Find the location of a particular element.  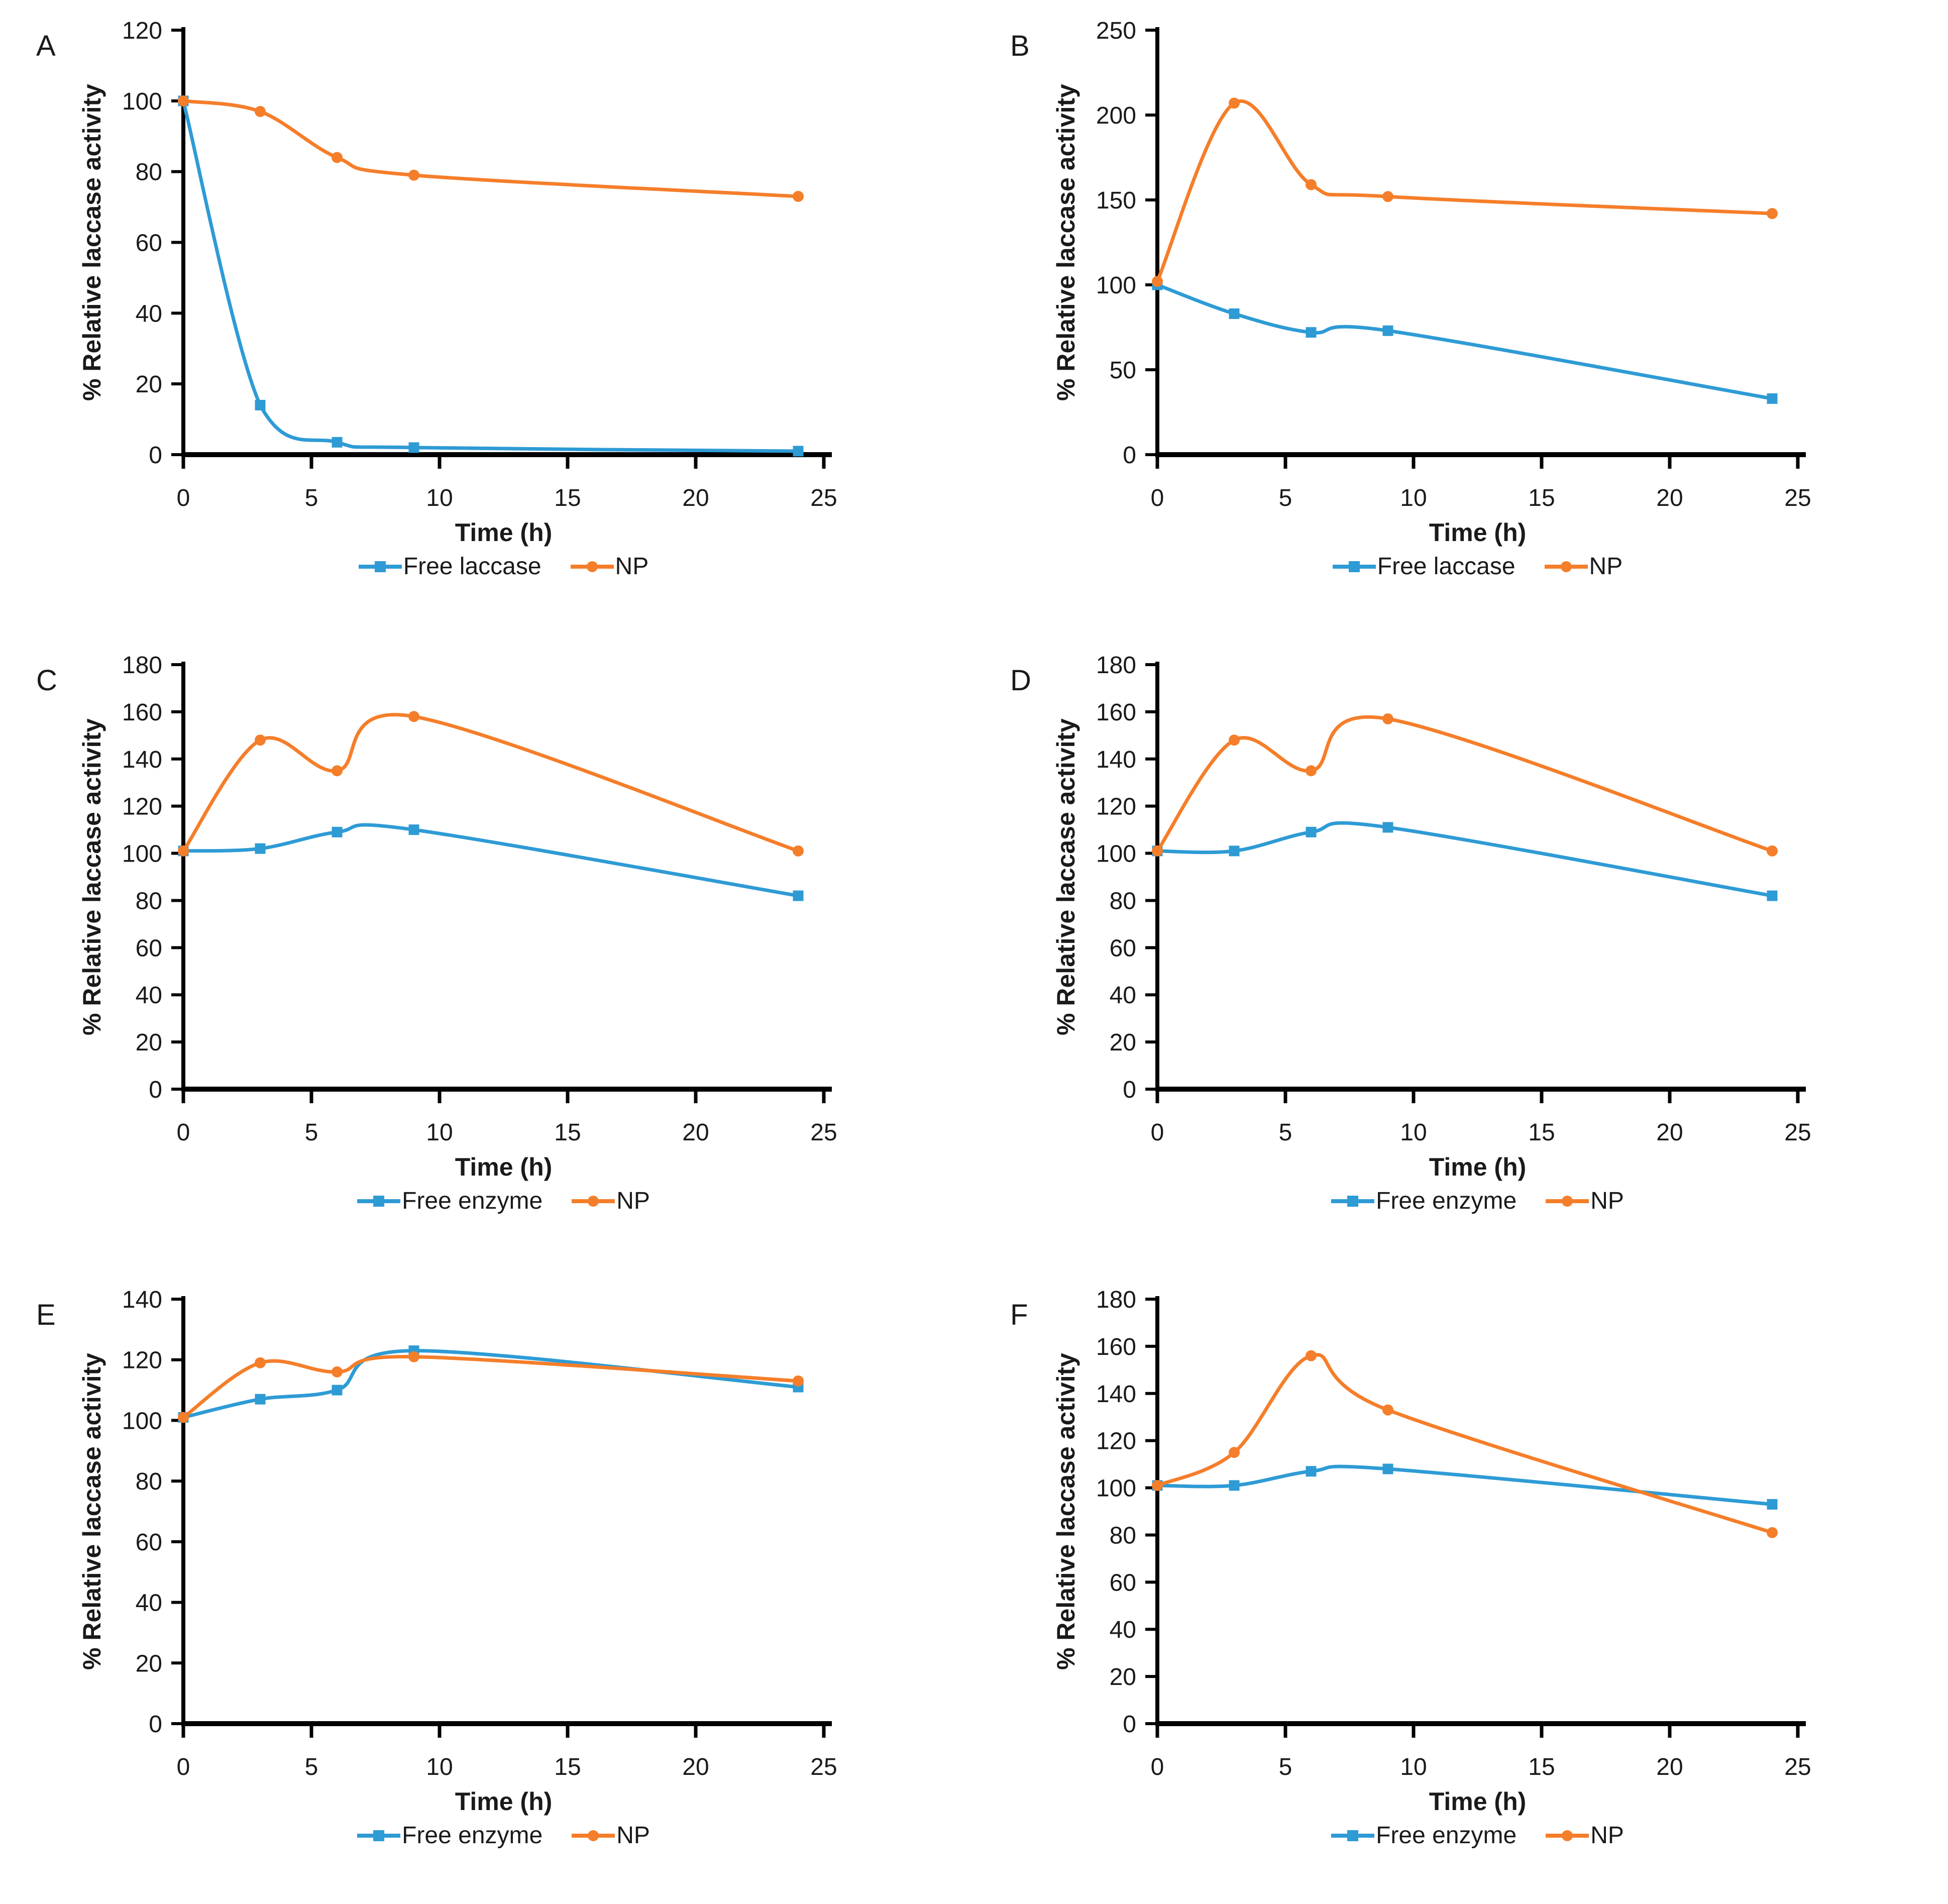

y-tick-label: 140 is located at coordinates (1116, 760).